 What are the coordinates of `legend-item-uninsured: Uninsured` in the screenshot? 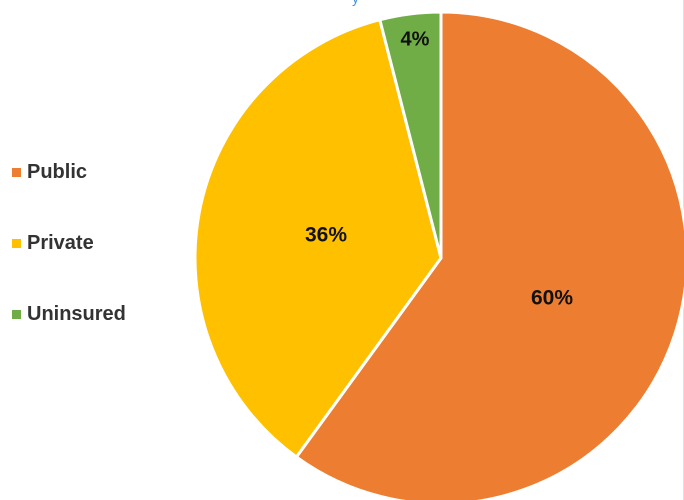 It's located at (69, 314).